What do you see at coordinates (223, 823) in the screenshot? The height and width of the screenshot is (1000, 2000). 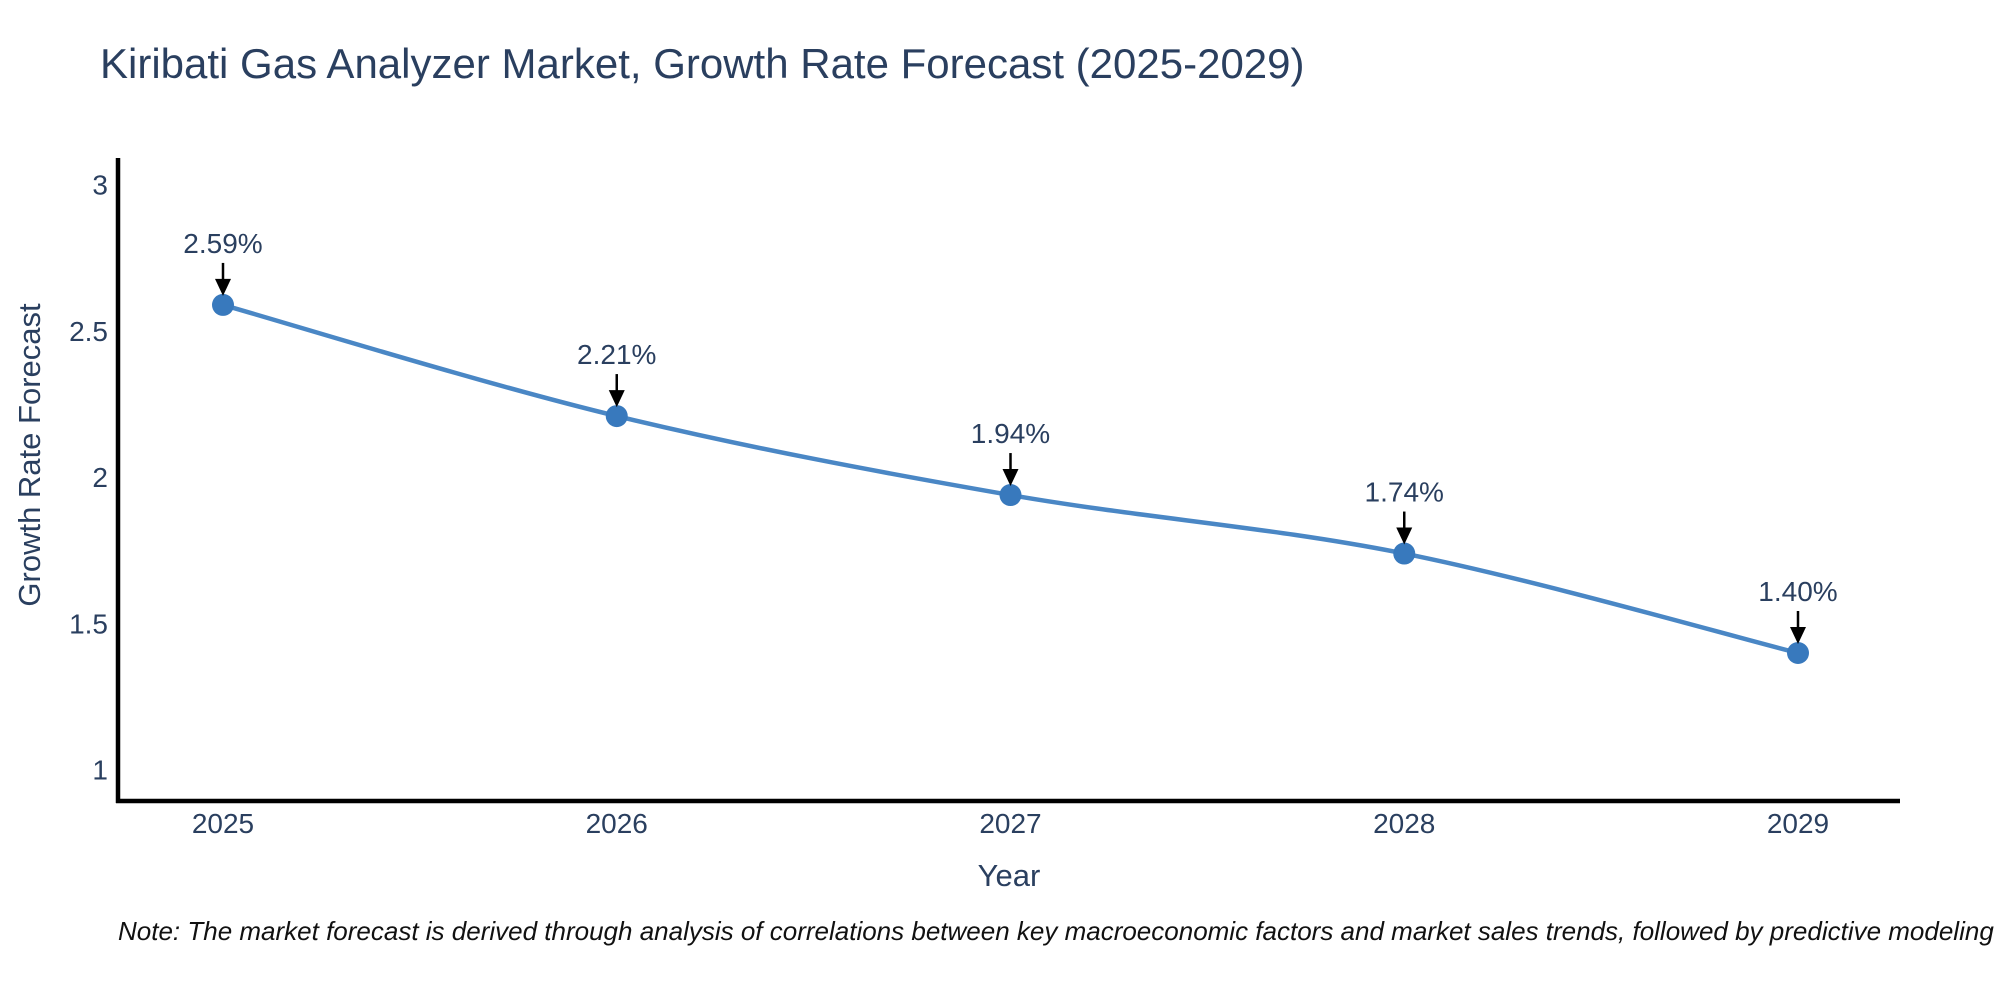 I see `x-tick-label: 2025` at bounding box center [223, 823].